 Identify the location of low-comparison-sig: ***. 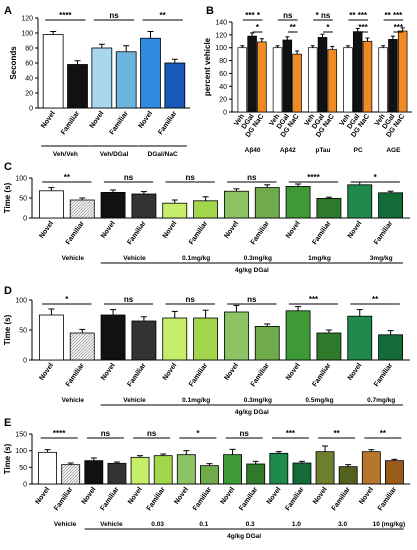
(399, 27).